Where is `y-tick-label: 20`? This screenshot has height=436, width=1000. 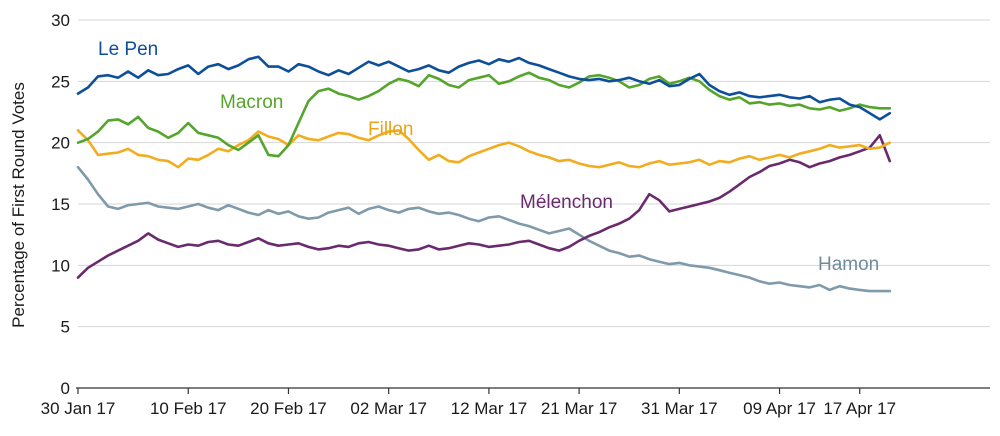 y-tick-label: 20 is located at coordinates (60, 143).